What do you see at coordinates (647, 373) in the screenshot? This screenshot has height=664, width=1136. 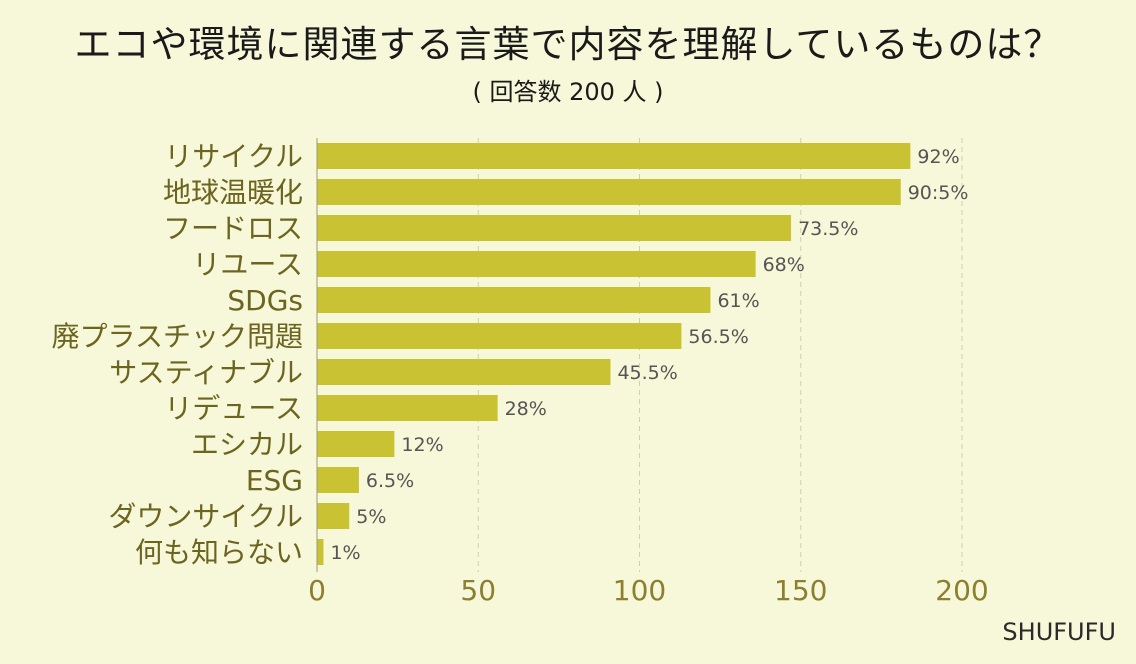 I see `value-label: 45.5%` at bounding box center [647, 373].